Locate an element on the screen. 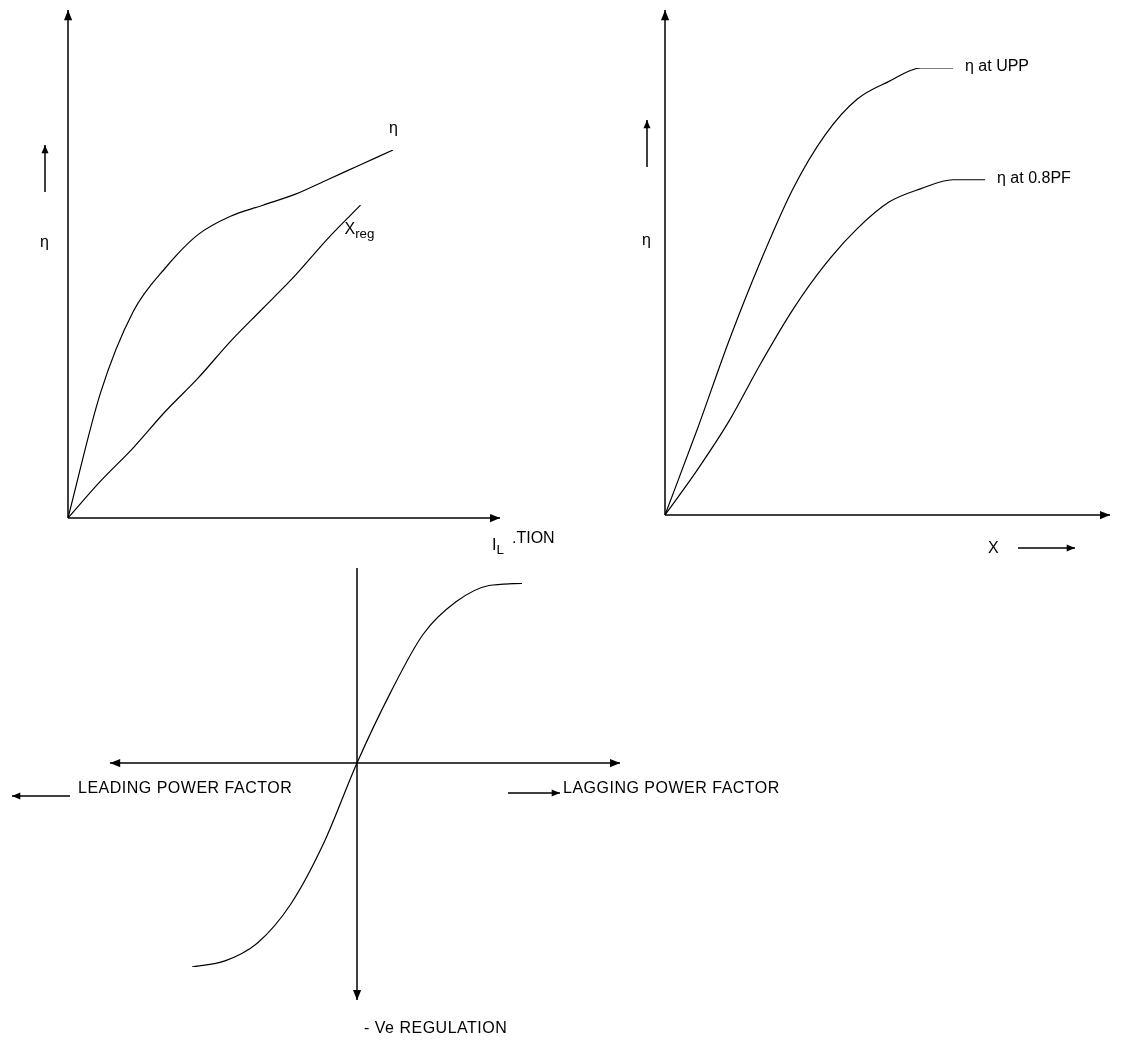 The height and width of the screenshot is (1059, 1121). text: - Ve REGULATION is located at coordinates (436, 1028).